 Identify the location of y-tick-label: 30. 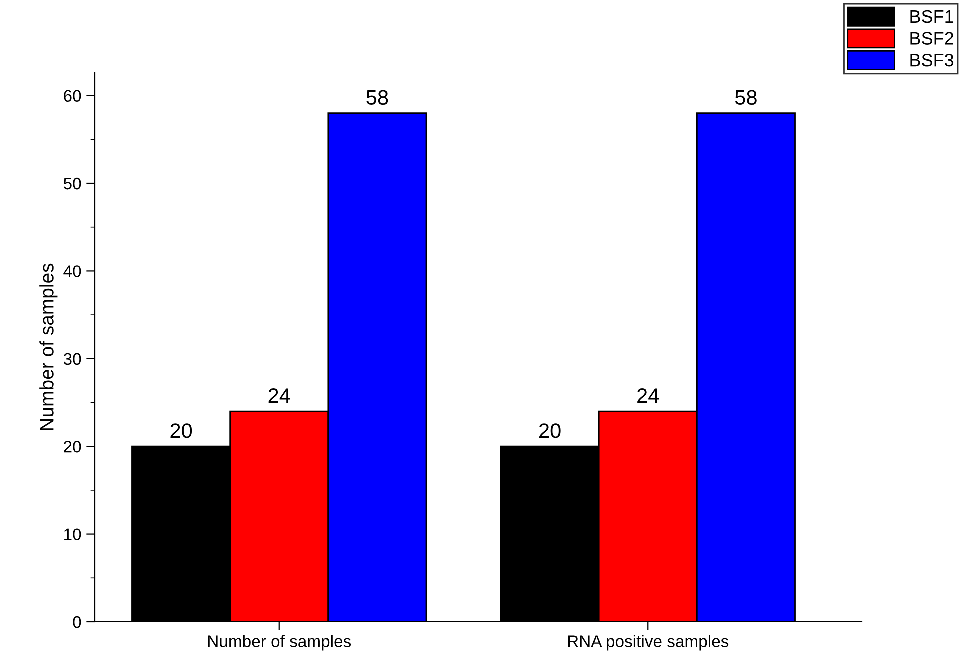
(73, 359).